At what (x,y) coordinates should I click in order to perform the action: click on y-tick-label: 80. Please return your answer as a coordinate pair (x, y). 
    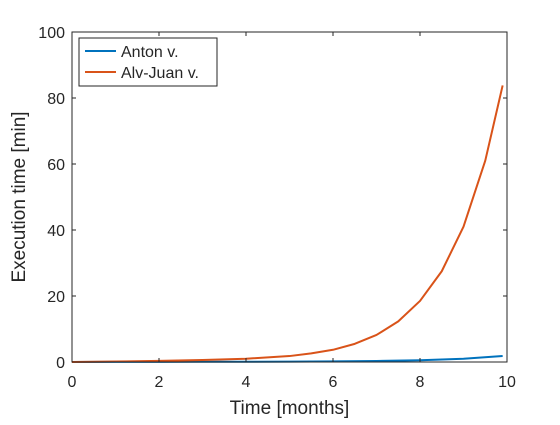
    Looking at the image, I should click on (56, 99).